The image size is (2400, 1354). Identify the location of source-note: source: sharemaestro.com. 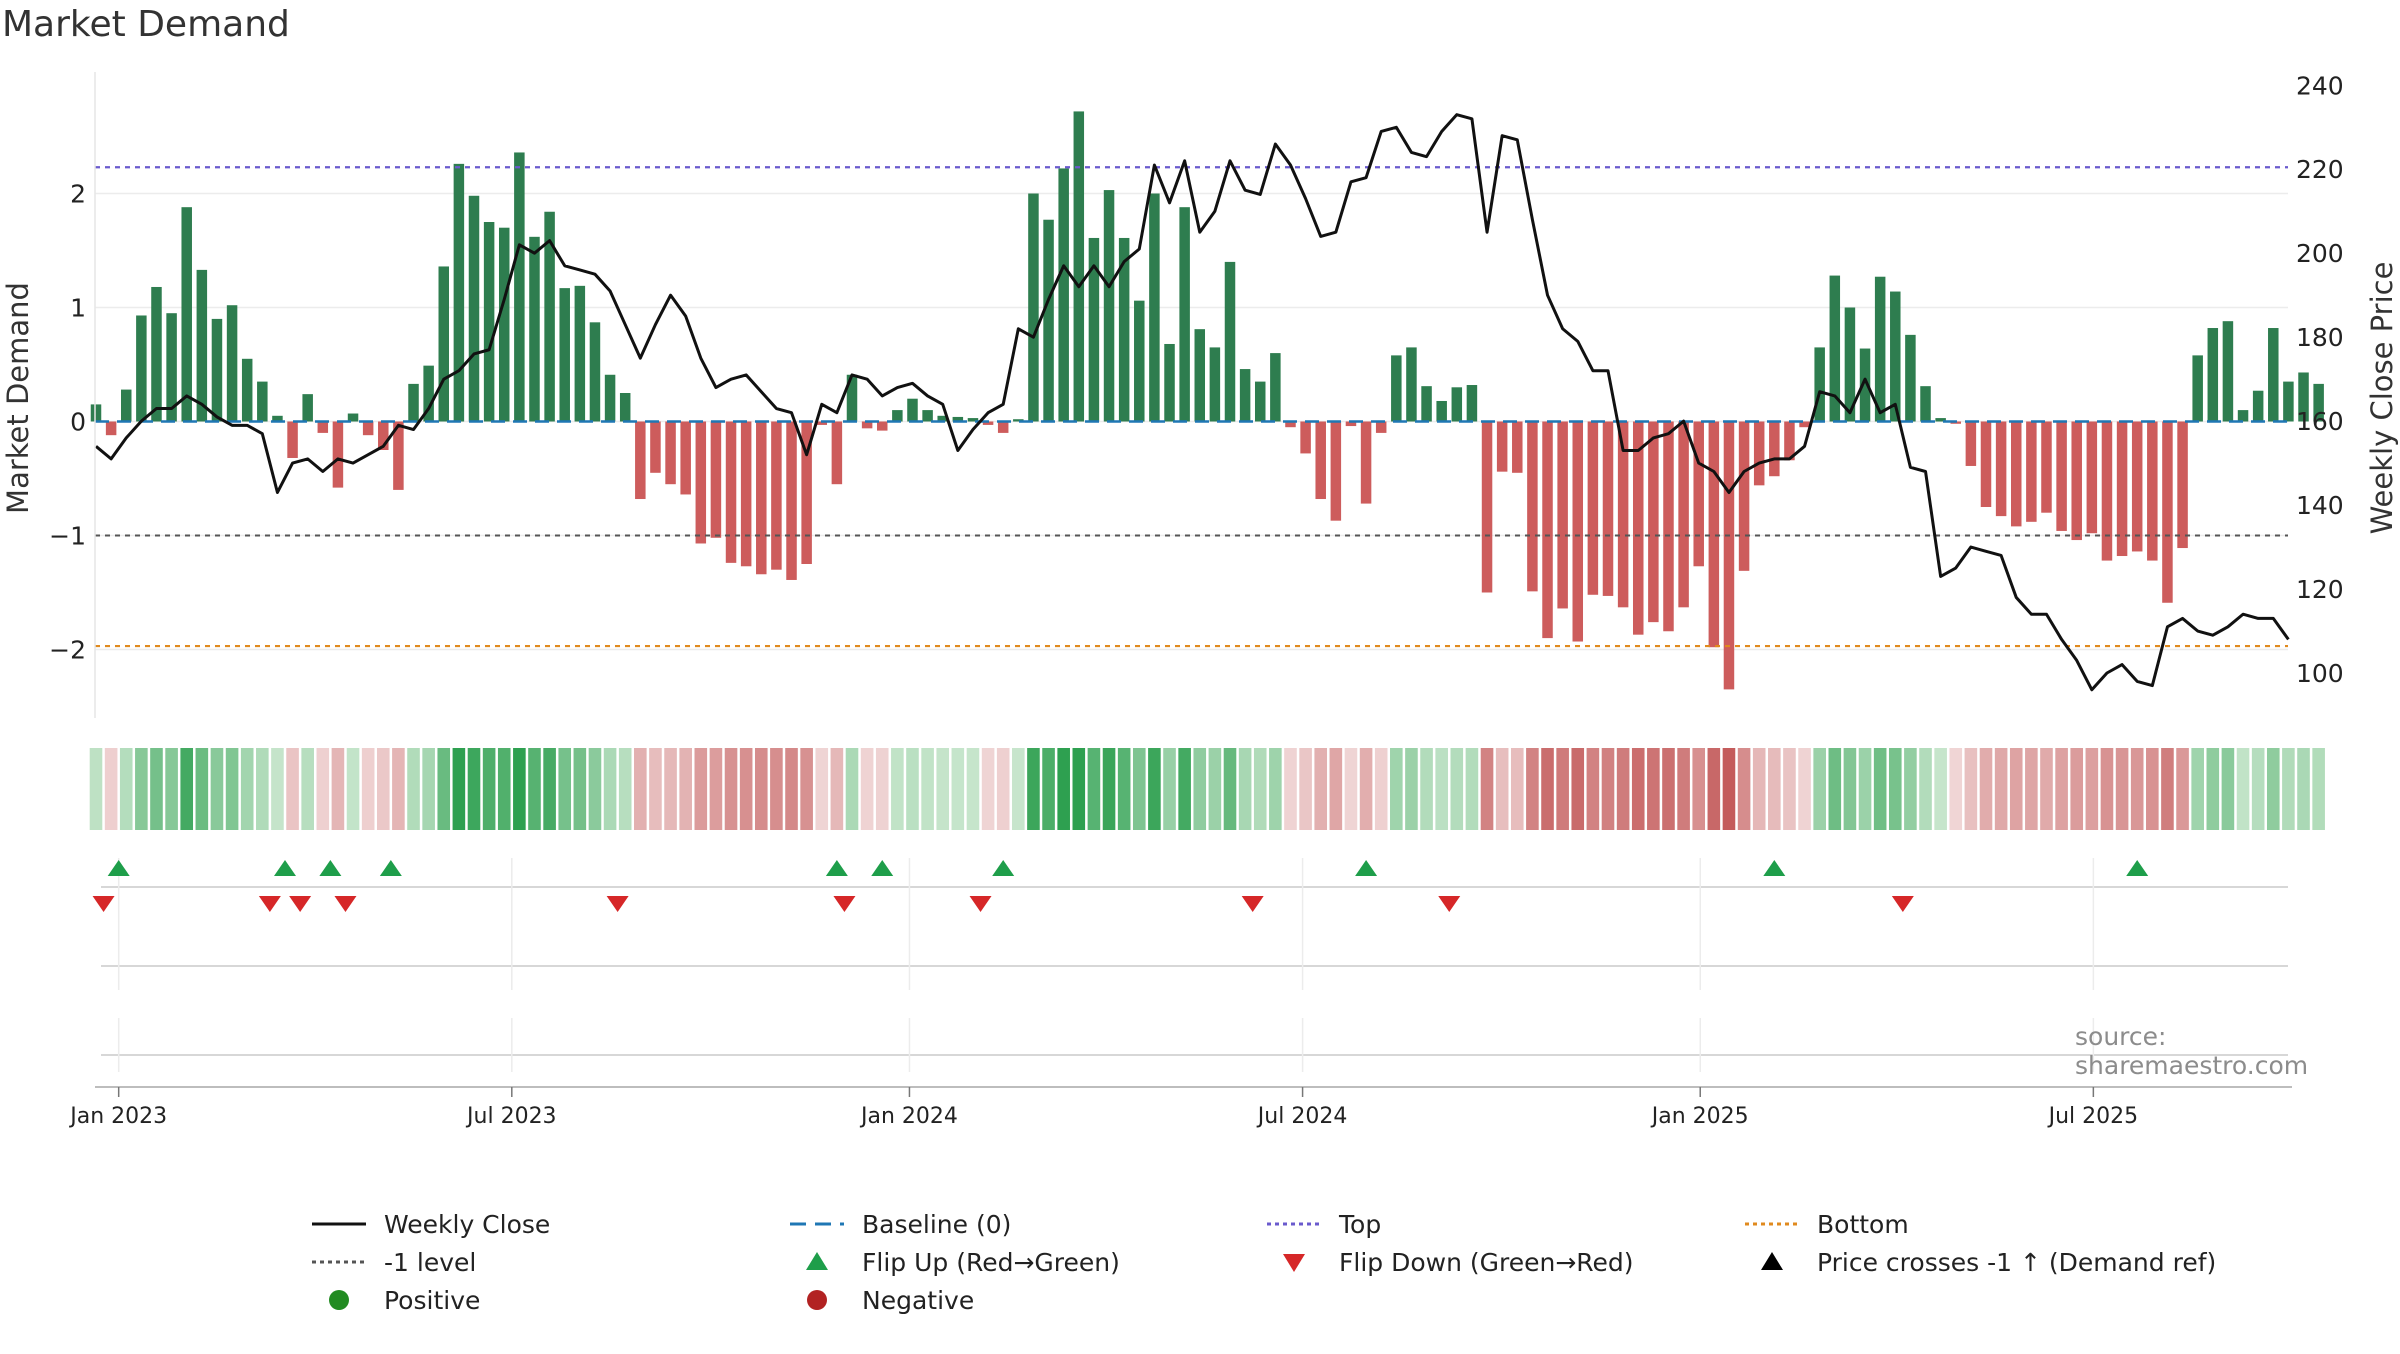
(2192, 1051).